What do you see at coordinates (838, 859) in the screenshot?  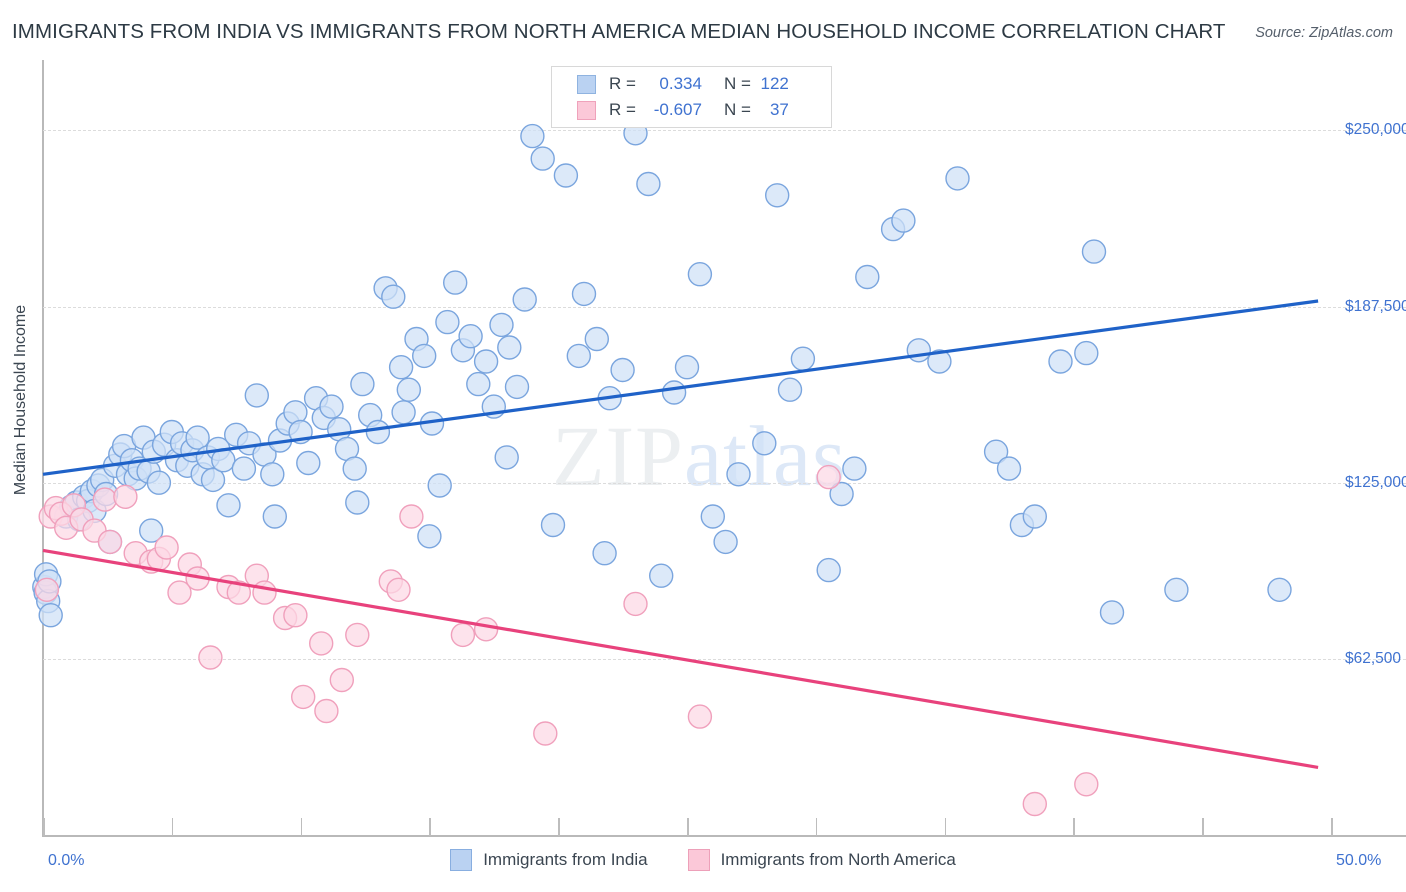 I see `legend-label-north-america: Immigrants from North America` at bounding box center [838, 859].